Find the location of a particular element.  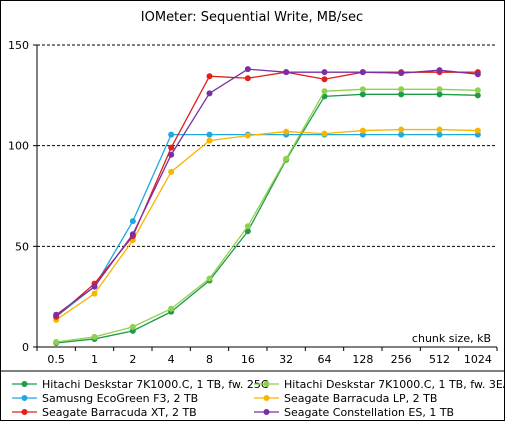

x-tick-label: 0.5 is located at coordinates (56, 359).